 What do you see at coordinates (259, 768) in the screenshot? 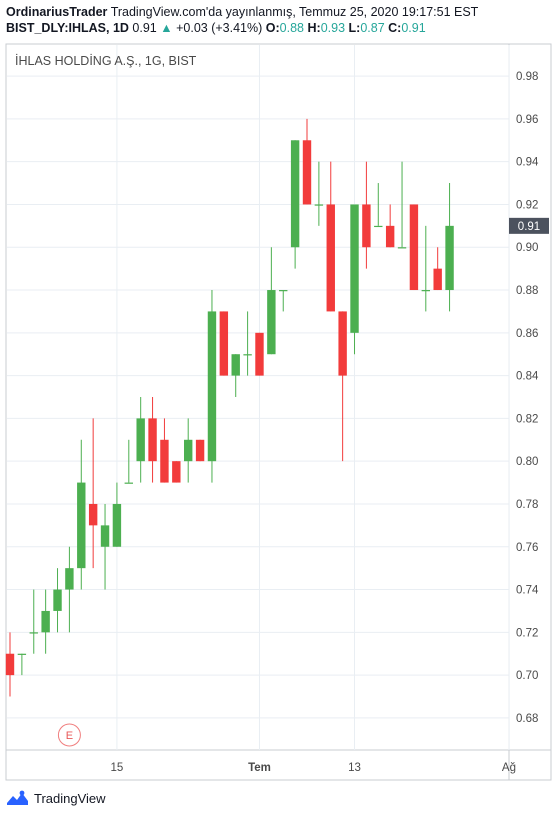
I see `time-tick-label: Tem` at bounding box center [259, 768].